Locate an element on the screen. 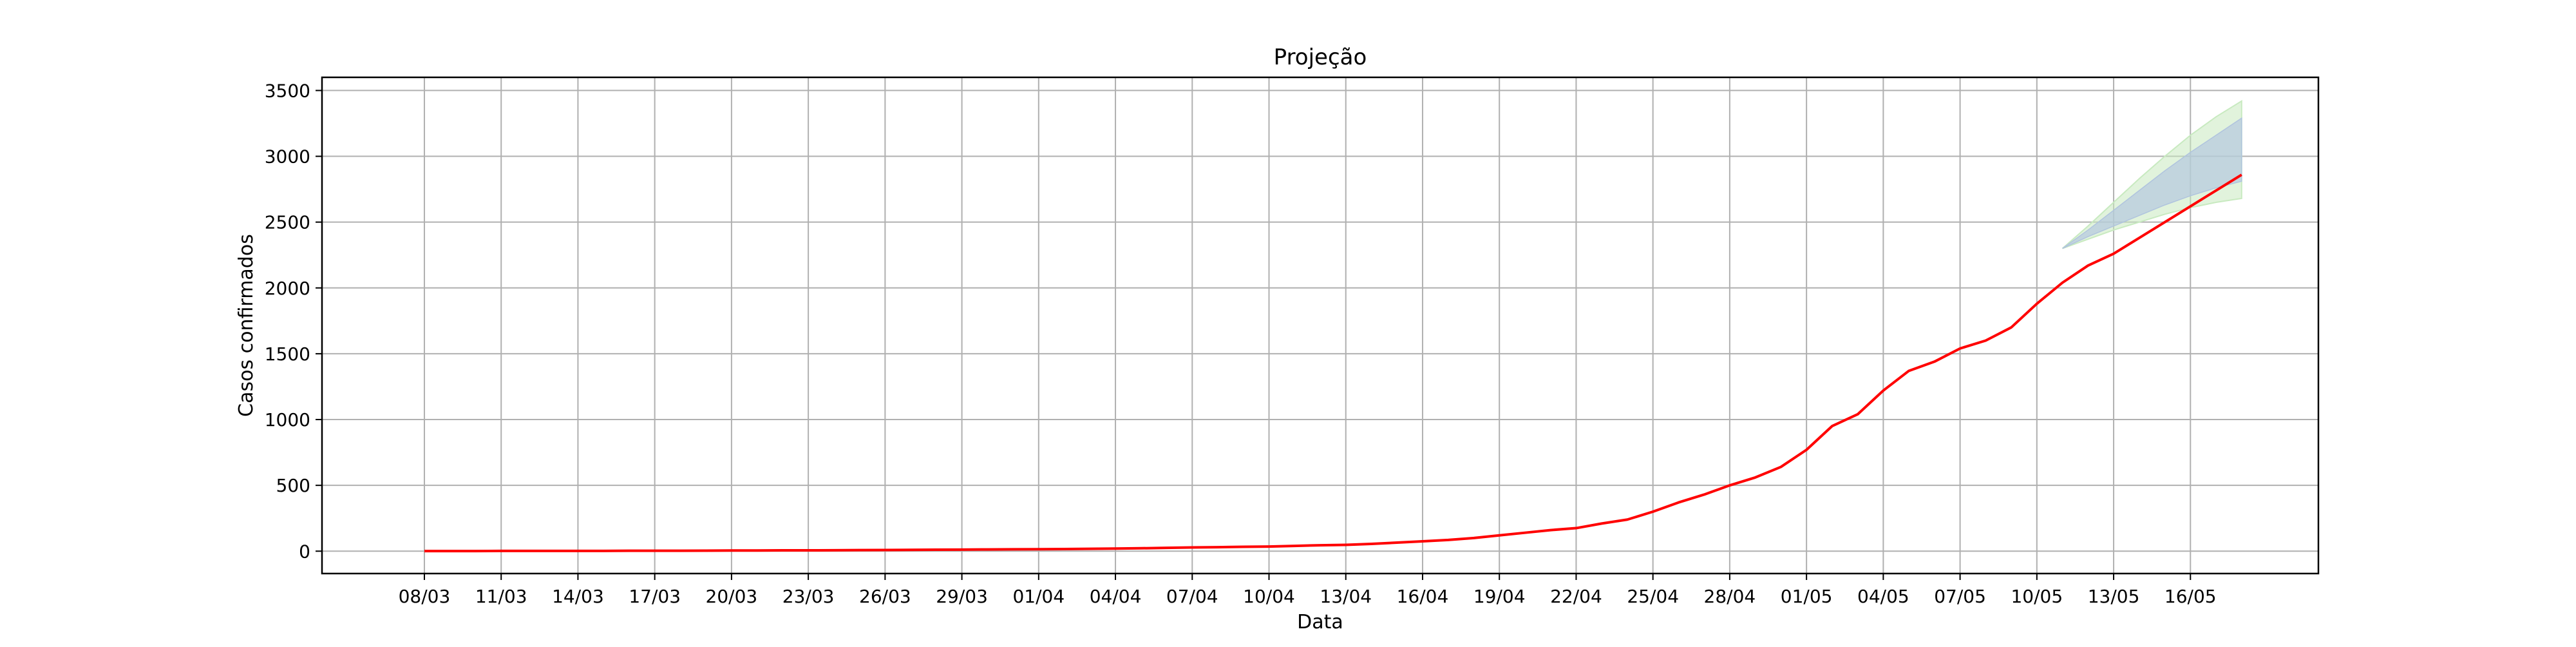 Image resolution: width=2576 pixels, height=647 pixels. x-tick-label: 13/05 is located at coordinates (2114, 596).